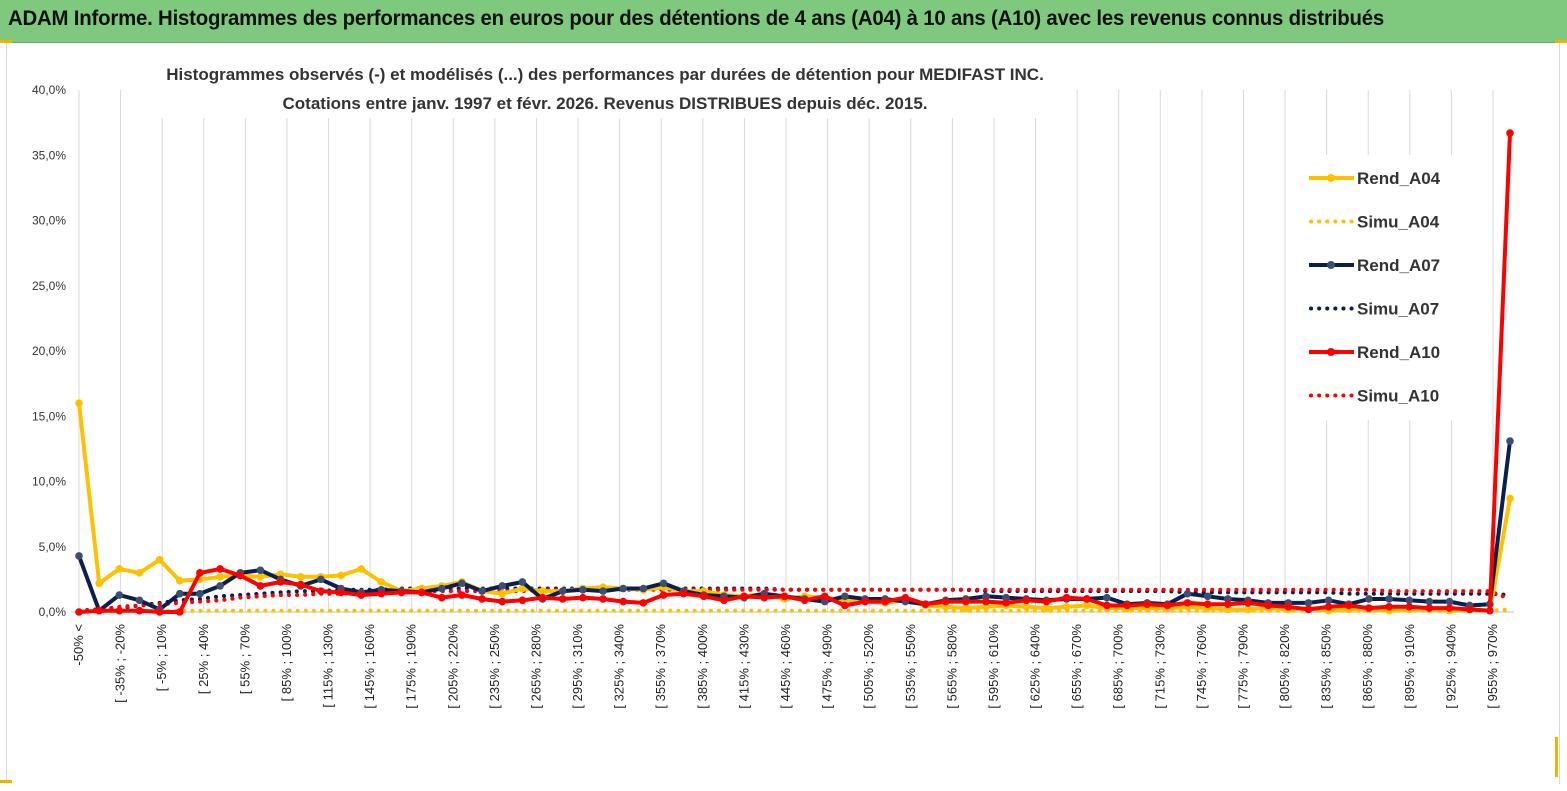 This screenshot has height=791, width=1567. What do you see at coordinates (411, 666) in the screenshot?
I see `x-tick-label: [ 175% ; 190%` at bounding box center [411, 666].